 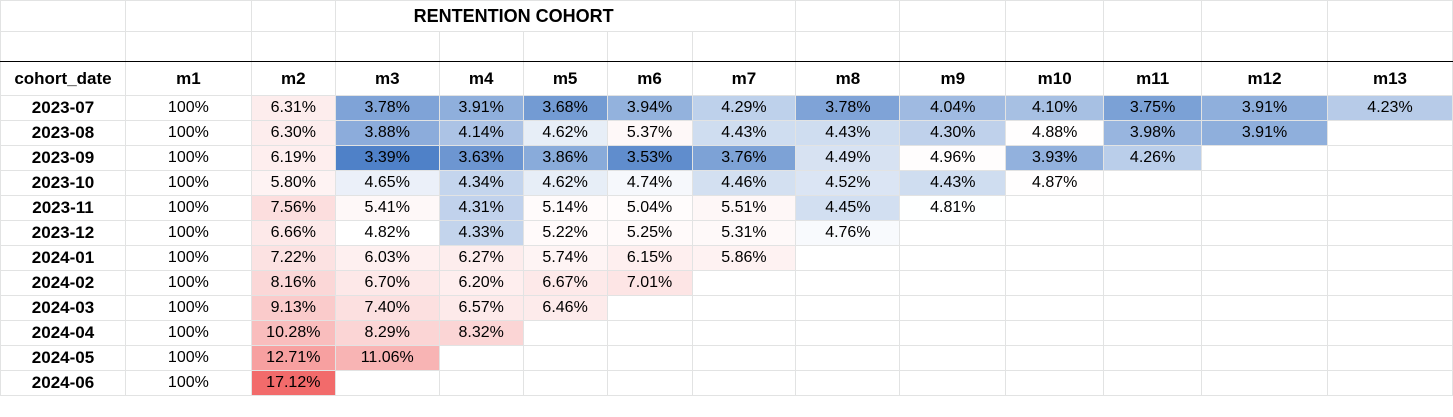 What do you see at coordinates (649, 233) in the screenshot?
I see `retention-cell: 5.25%` at bounding box center [649, 233].